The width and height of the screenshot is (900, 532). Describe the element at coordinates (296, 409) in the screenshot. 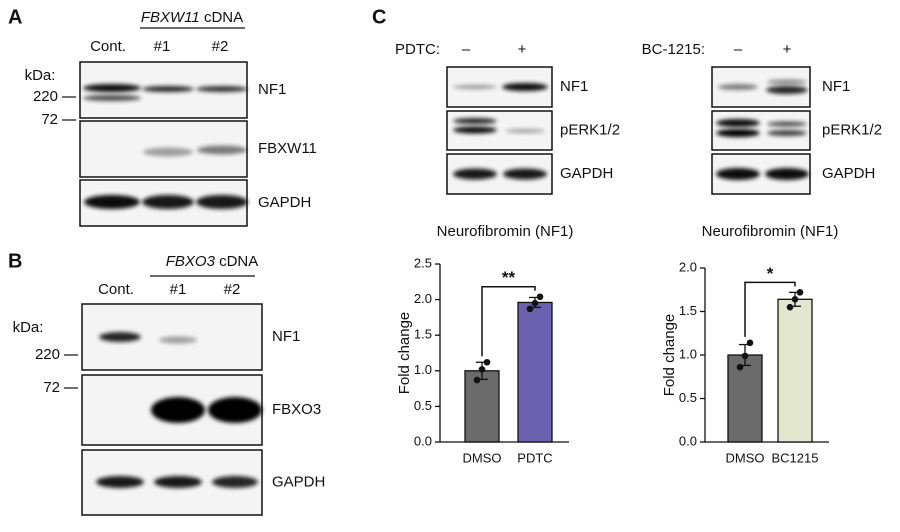

I see `blot-label: FBXO3` at that location.